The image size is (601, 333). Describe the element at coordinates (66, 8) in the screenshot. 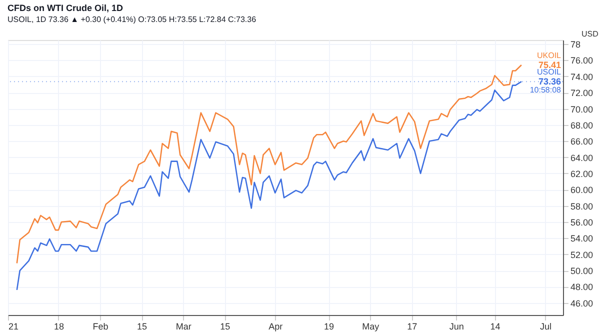

I see `chart-title: CFDs on WTI Crude Oil, 1D` at that location.